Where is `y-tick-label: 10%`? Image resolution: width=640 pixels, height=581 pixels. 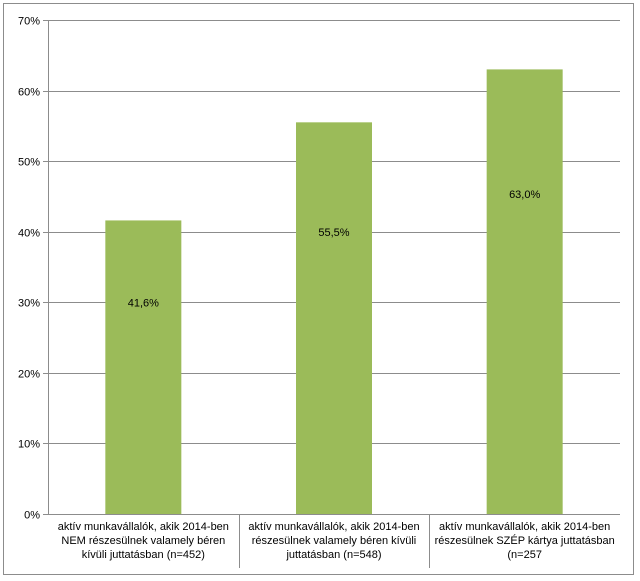
y-tick-label: 10% is located at coordinates (29, 445).